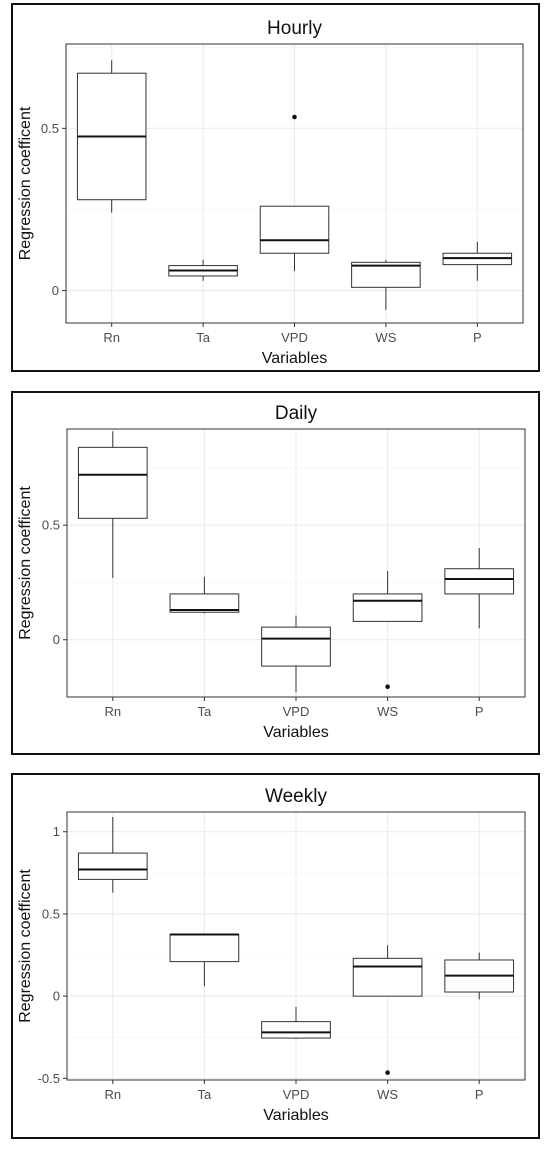  Describe the element at coordinates (296, 413) in the screenshot. I see `chart-title: Daily` at that location.